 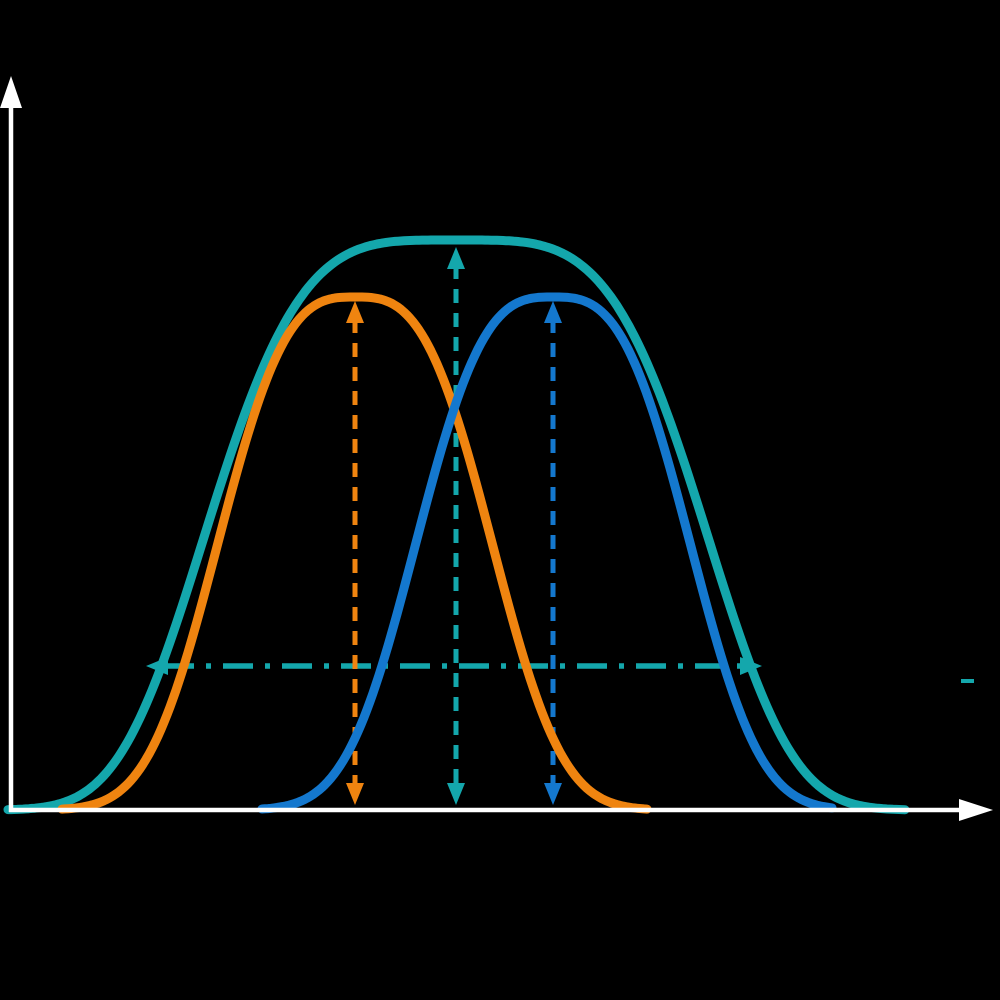 What do you see at coordinates (456, 794) in the screenshot?
I see `teal-peak-height-arrow-bottom-arrowhead-icon` at bounding box center [456, 794].